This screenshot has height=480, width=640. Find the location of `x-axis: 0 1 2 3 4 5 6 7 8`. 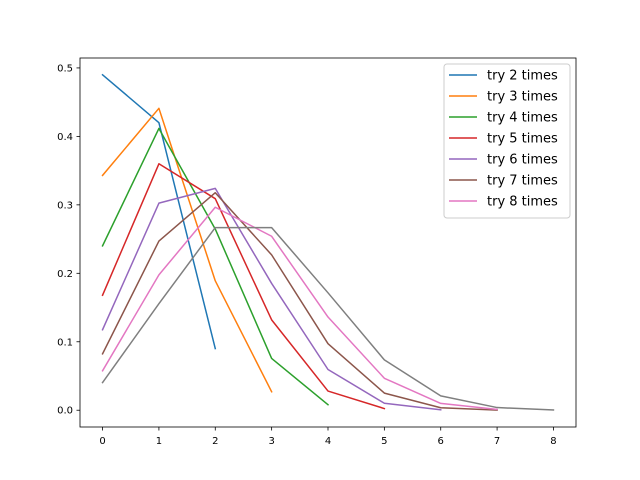

x-axis: 0 1 2 3 4 5 6 7 8 is located at coordinates (328, 437).